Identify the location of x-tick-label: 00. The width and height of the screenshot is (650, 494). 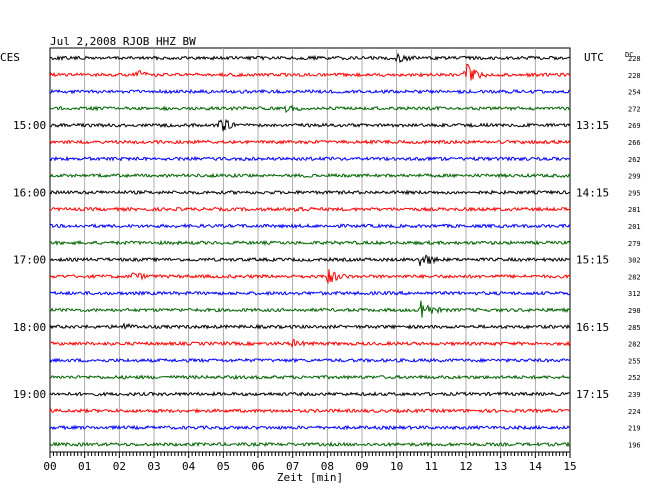
(49, 466).